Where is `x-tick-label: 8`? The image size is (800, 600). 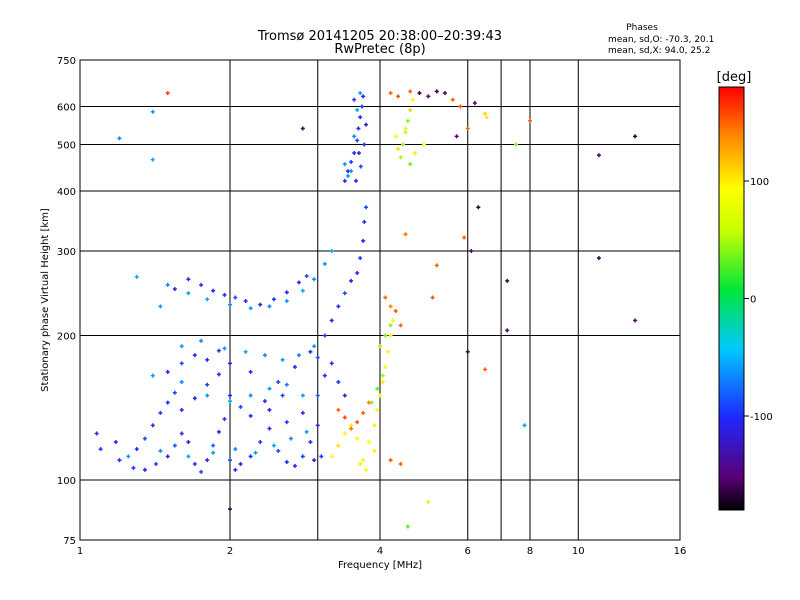
x-tick-label: 8 is located at coordinates (530, 551).